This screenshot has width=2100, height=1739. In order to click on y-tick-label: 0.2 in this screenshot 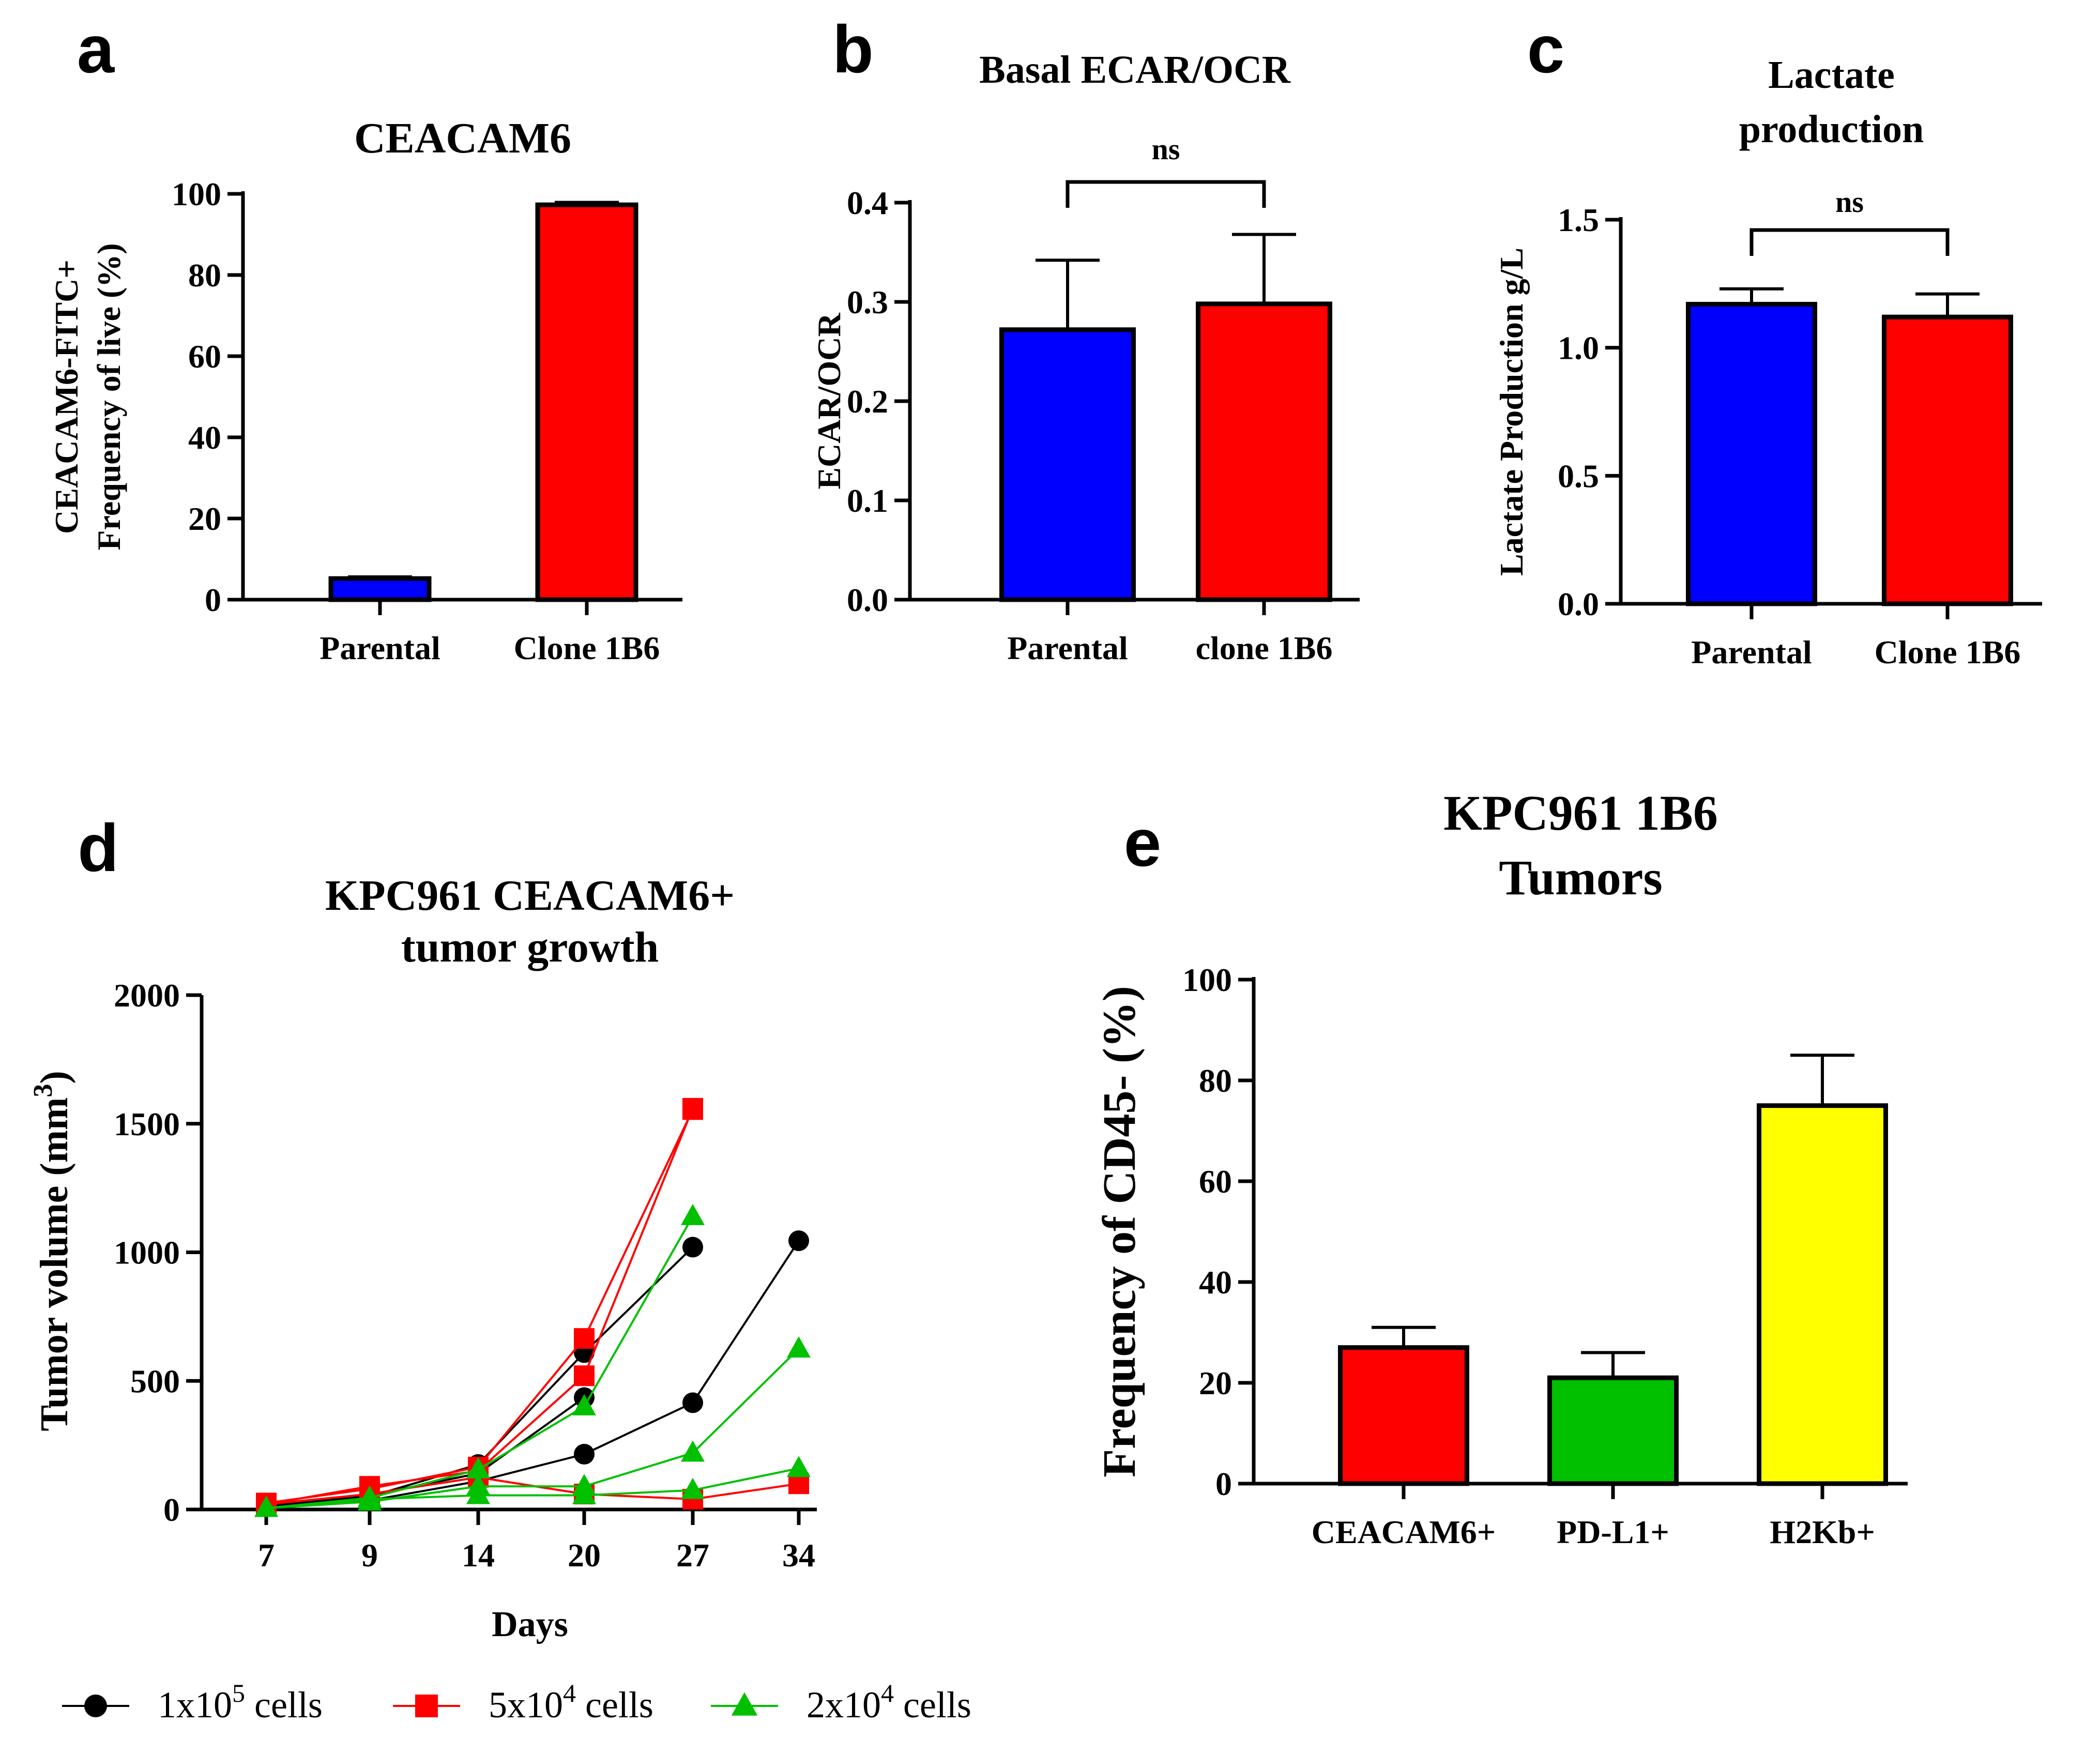, I will do `click(867, 402)`.